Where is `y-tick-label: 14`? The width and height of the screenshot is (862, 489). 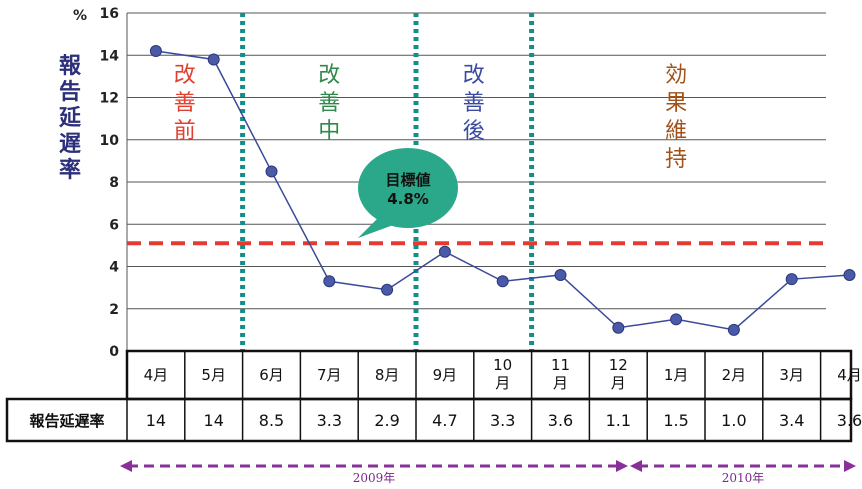 y-tick-label: 14 is located at coordinates (110, 56).